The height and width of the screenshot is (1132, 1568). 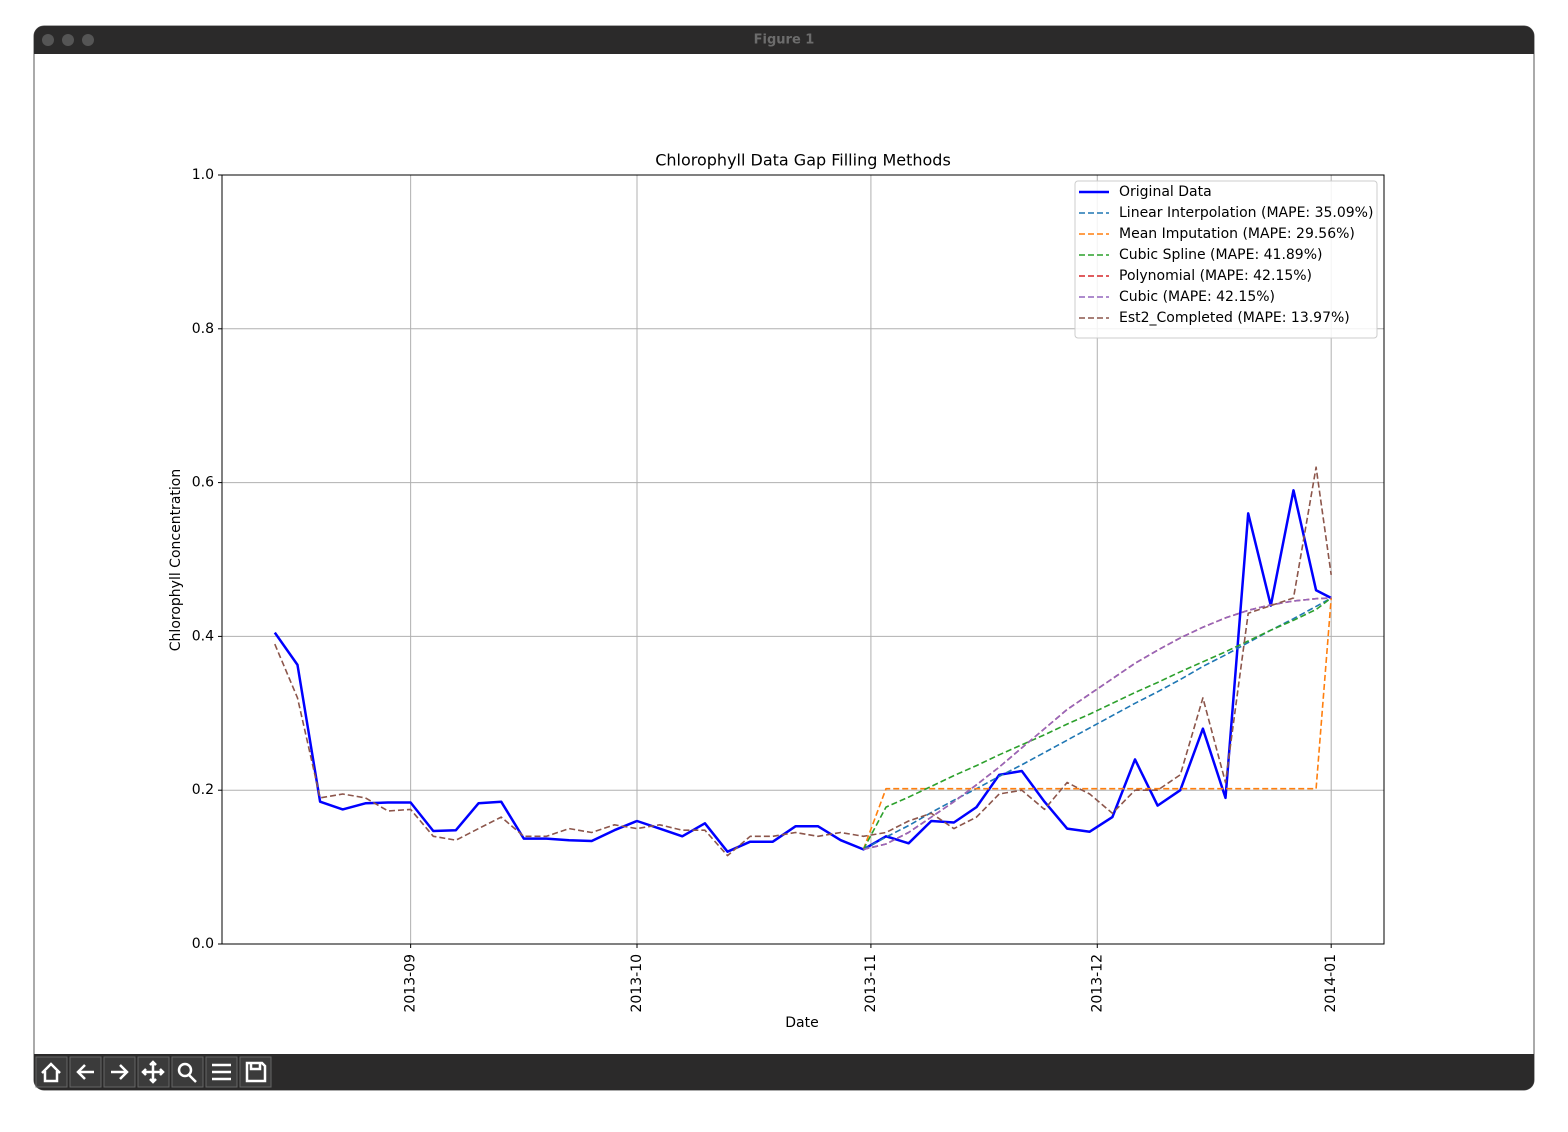 What do you see at coordinates (153, 1072) in the screenshot?
I see `pan-button` at bounding box center [153, 1072].